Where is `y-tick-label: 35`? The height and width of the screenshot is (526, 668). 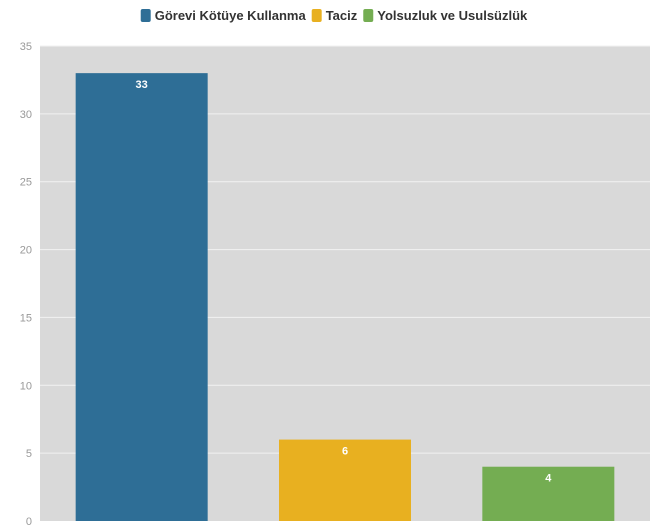
y-tick-label: 35 is located at coordinates (26, 47).